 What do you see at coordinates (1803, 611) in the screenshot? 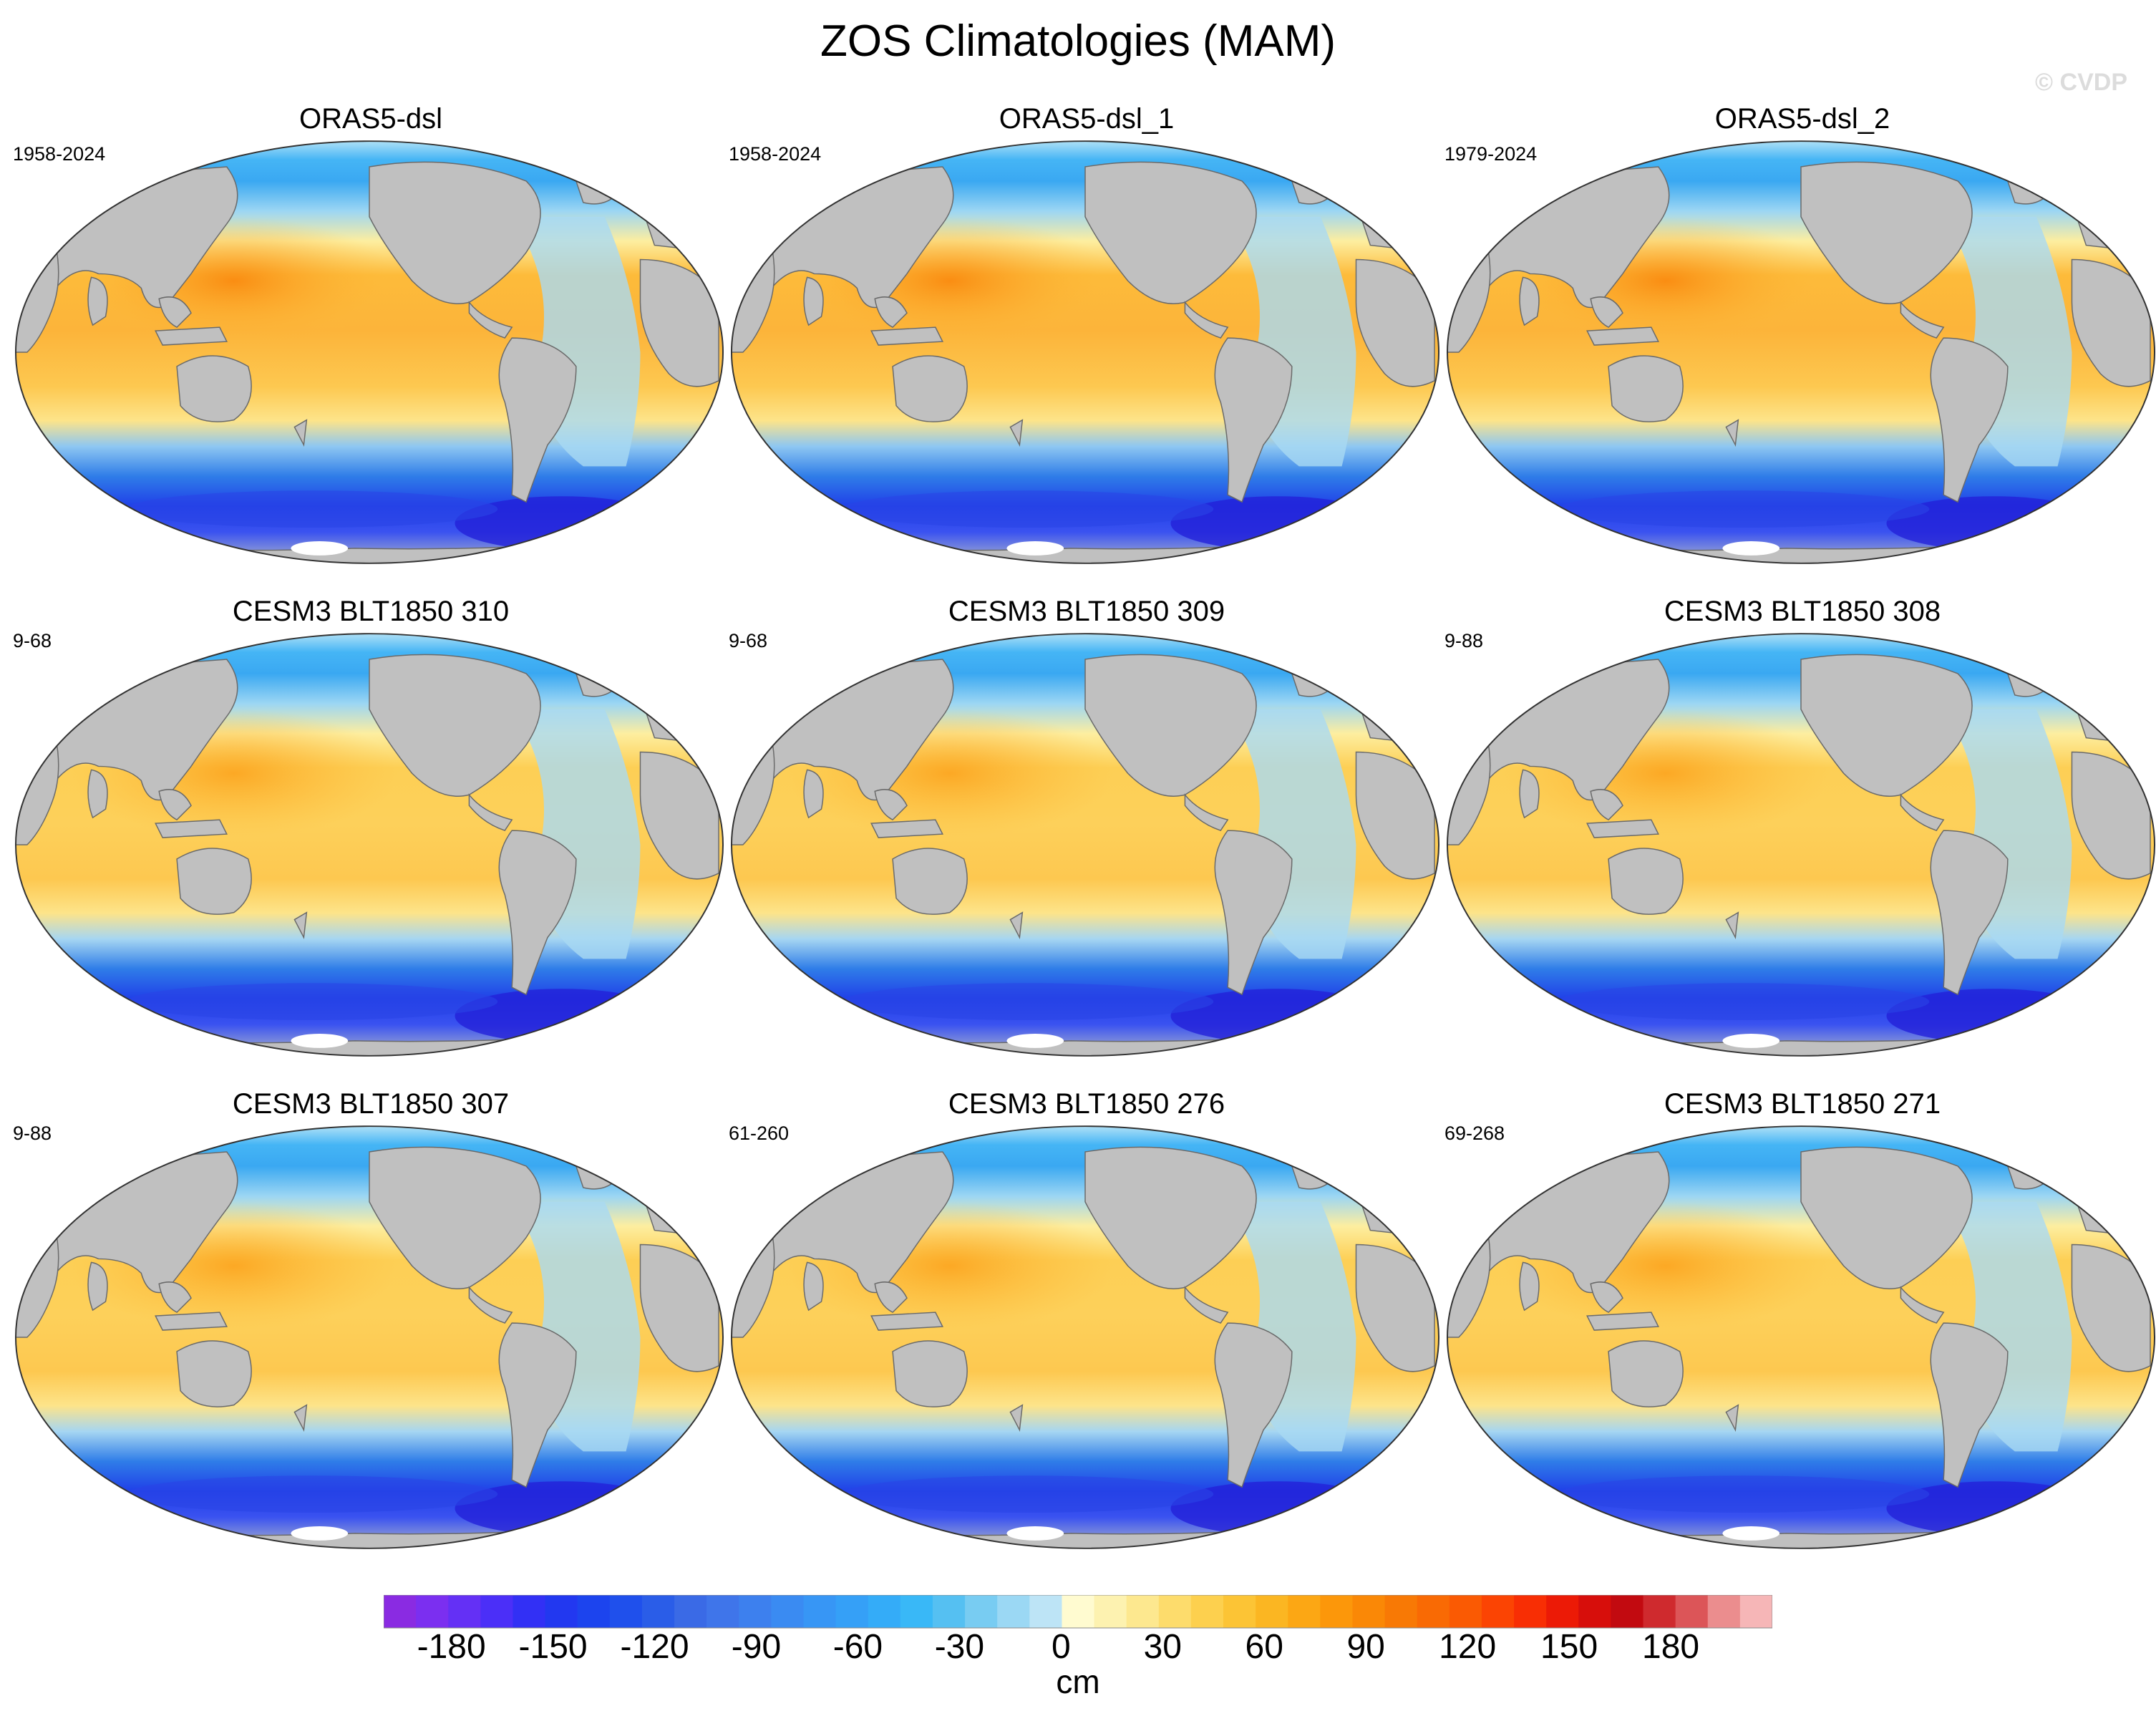
I see `panel-title: CESM3 BLT1850 308` at bounding box center [1803, 611].